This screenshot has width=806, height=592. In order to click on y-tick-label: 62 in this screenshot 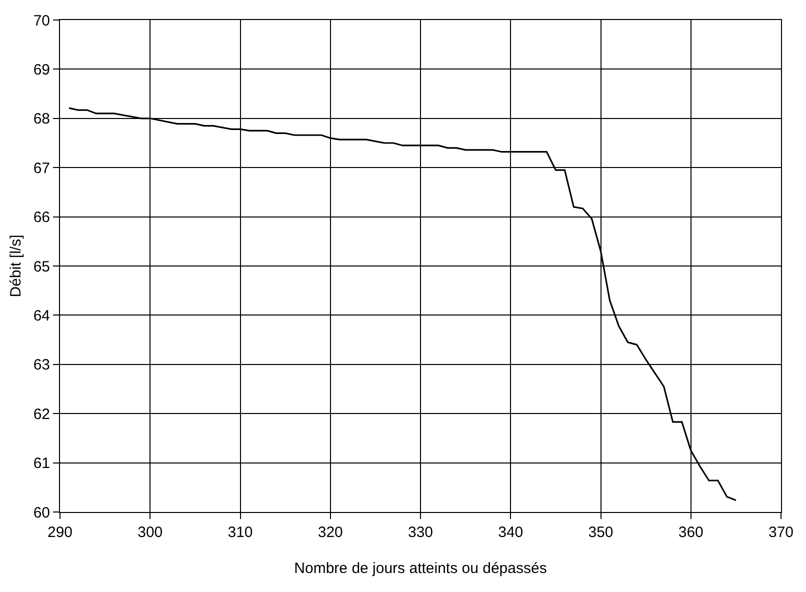, I will do `click(41, 414)`.